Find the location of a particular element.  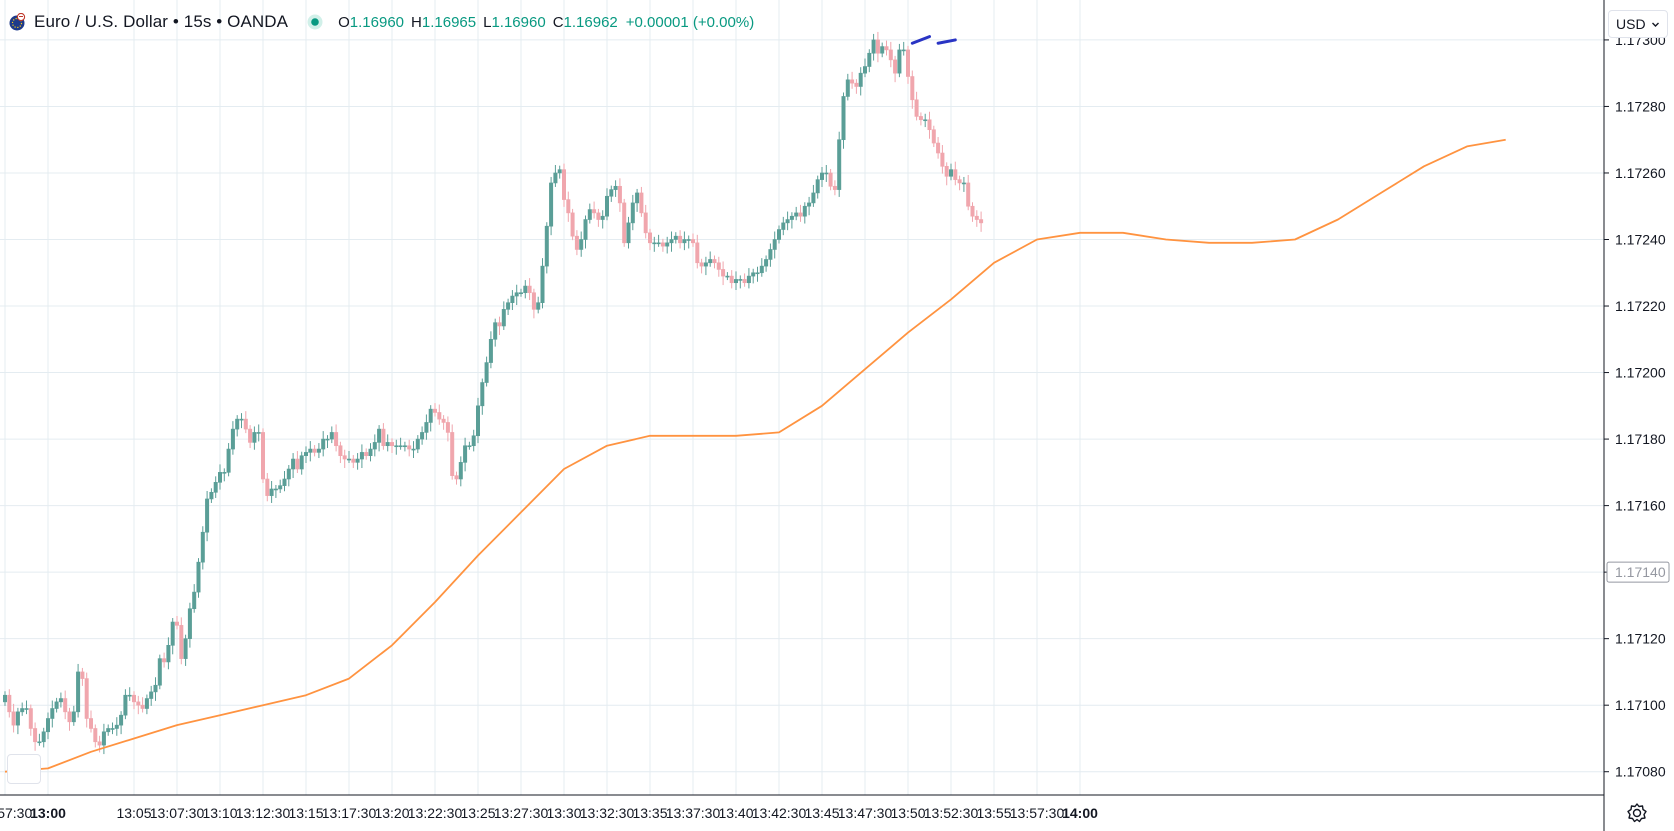

currency-select-button: USD is located at coordinates (1638, 24).